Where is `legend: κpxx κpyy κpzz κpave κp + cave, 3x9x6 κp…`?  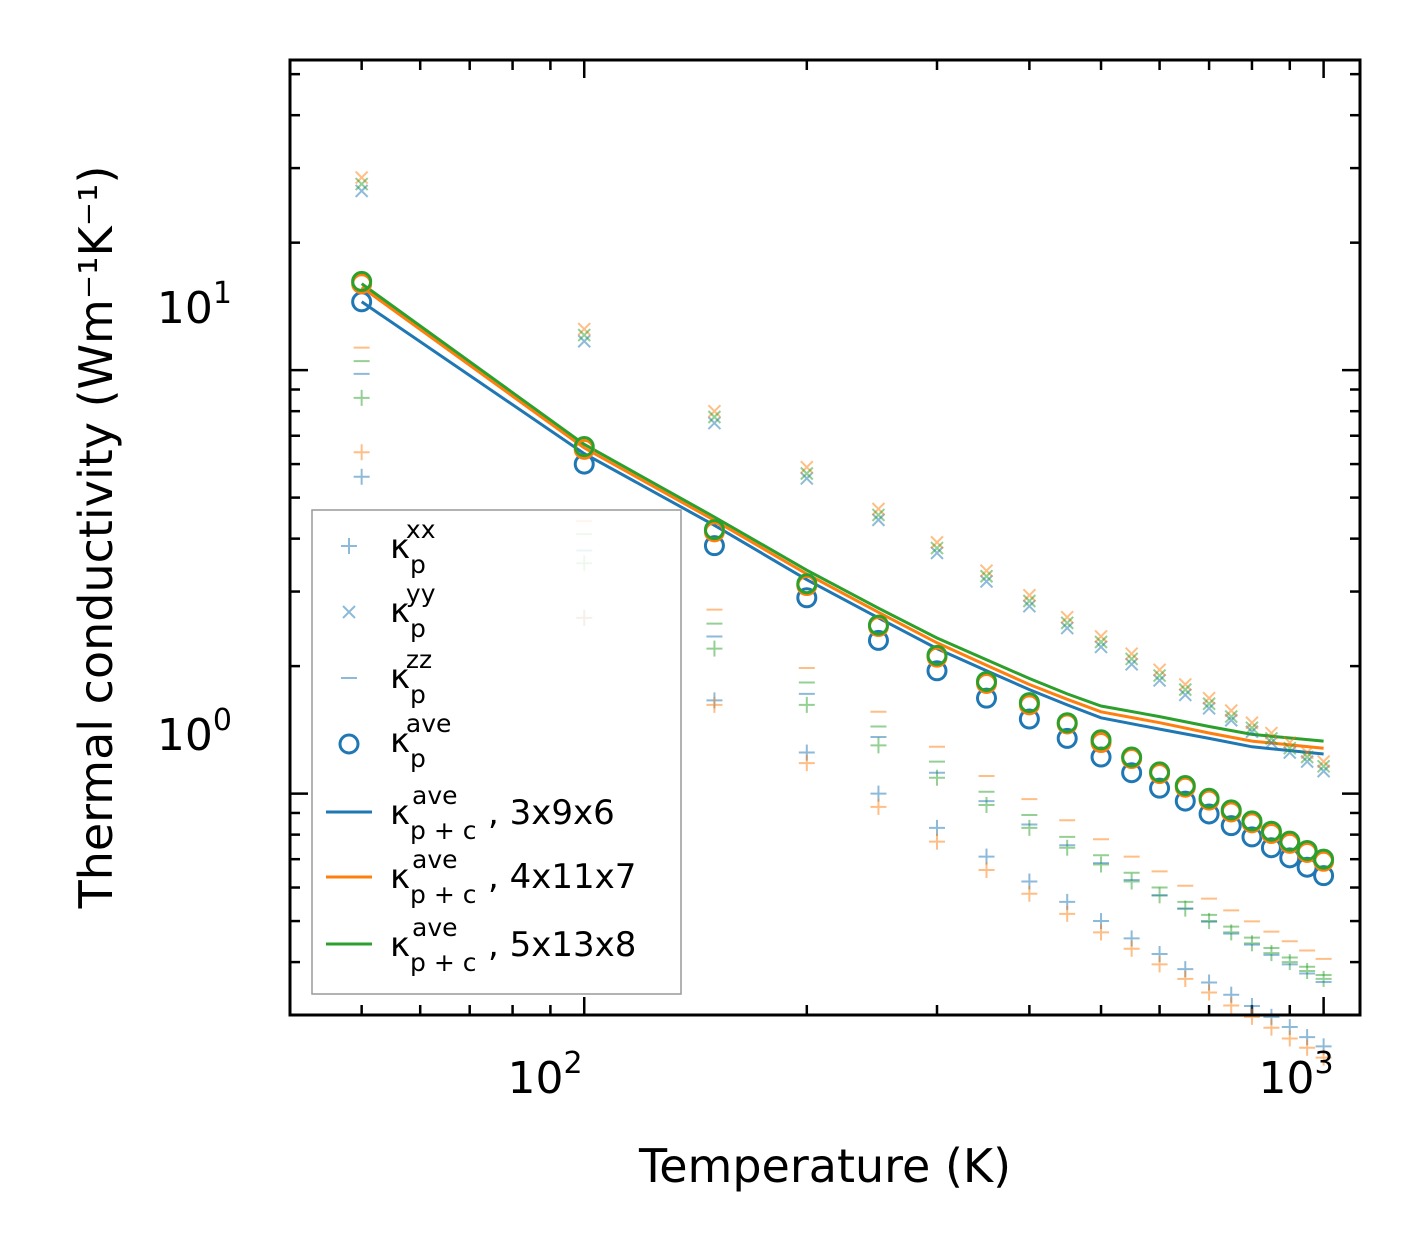
legend: κpxx κpyy κpzz κpave κp + cave, 3x9x6 κp… is located at coordinates (496, 752).